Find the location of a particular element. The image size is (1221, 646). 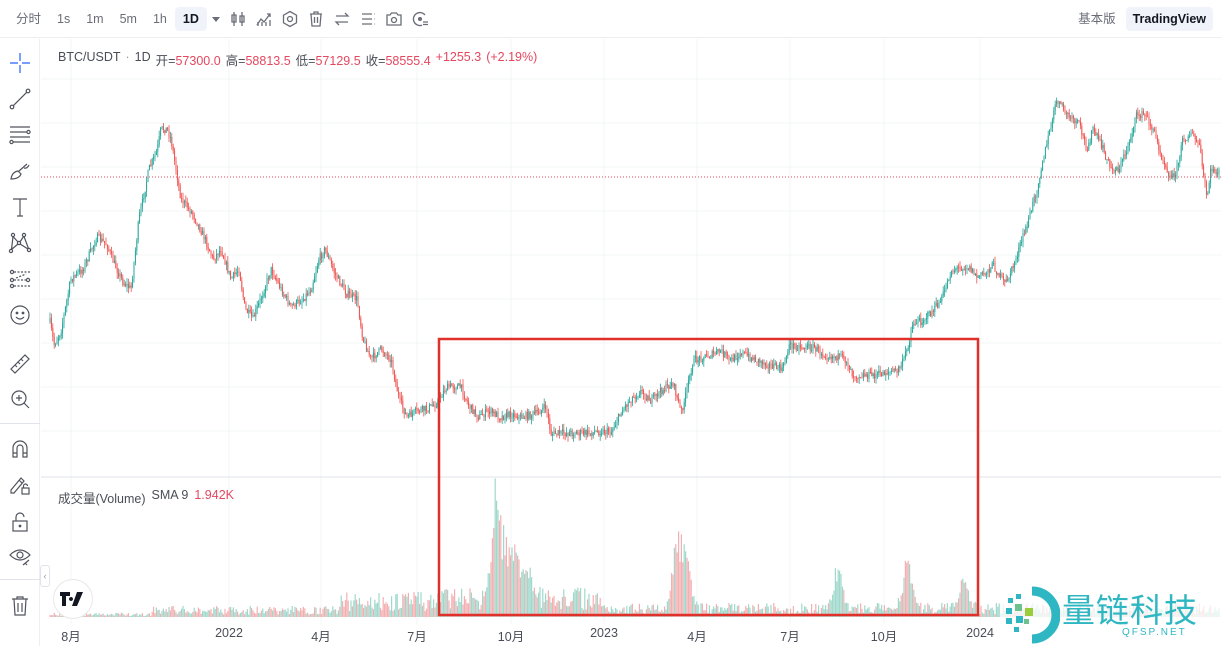

eye-icon is located at coordinates (20, 556).